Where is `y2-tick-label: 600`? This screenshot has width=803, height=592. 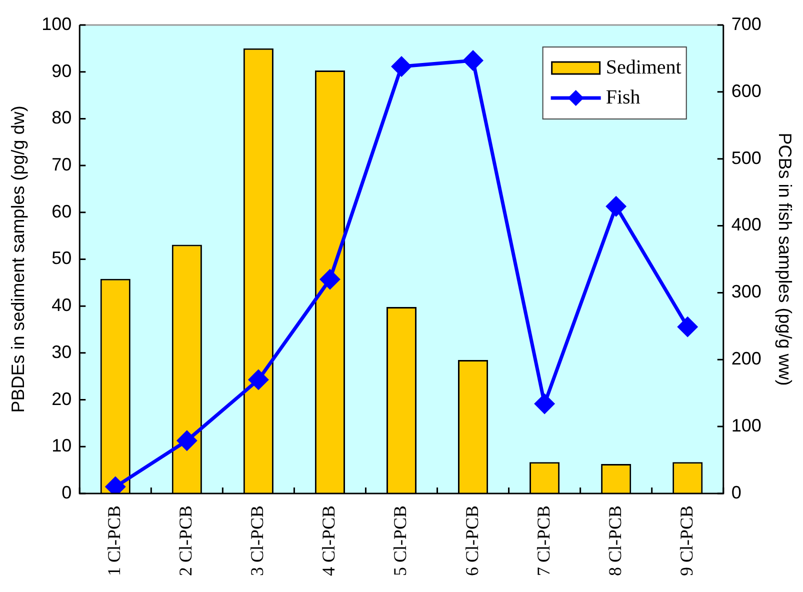 y2-tick-label: 600 is located at coordinates (746, 90).